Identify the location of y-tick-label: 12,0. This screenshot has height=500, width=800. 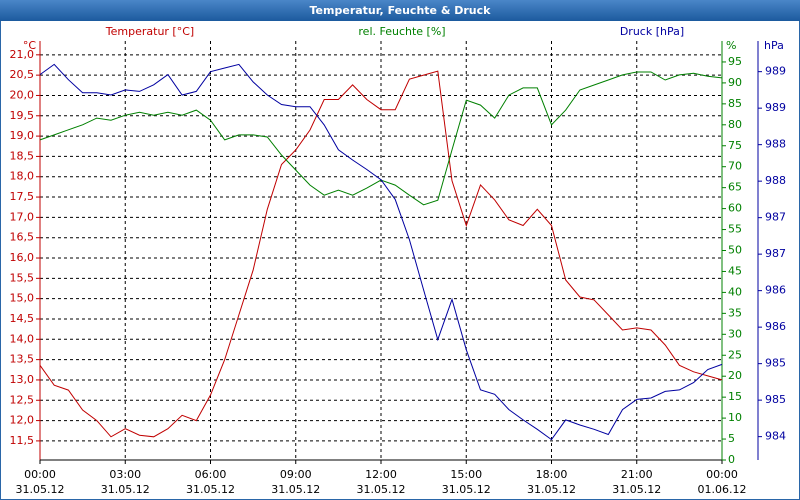
(22, 420).